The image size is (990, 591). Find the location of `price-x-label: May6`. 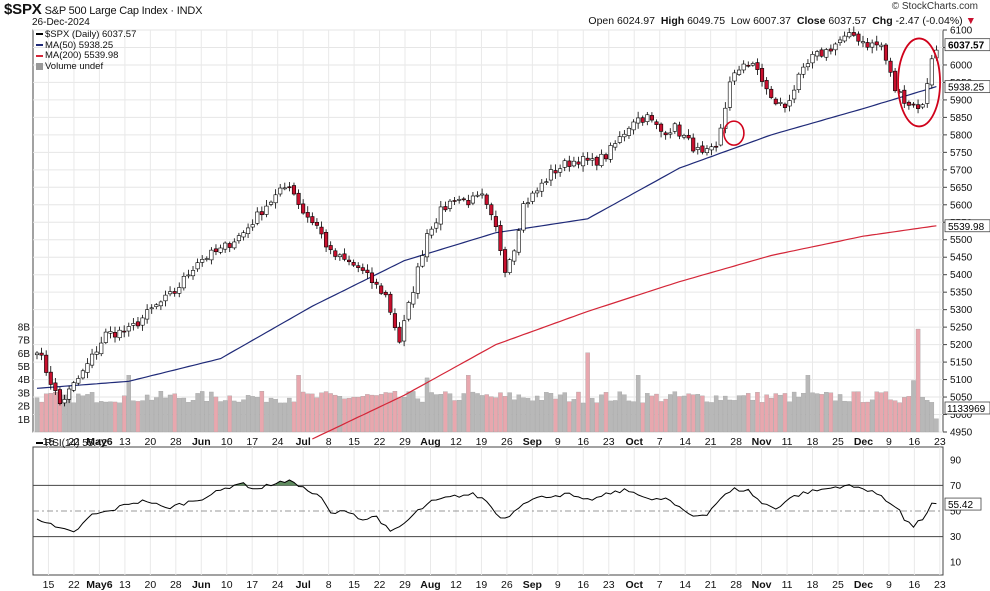

price-x-label: May6 is located at coordinates (99, 442).